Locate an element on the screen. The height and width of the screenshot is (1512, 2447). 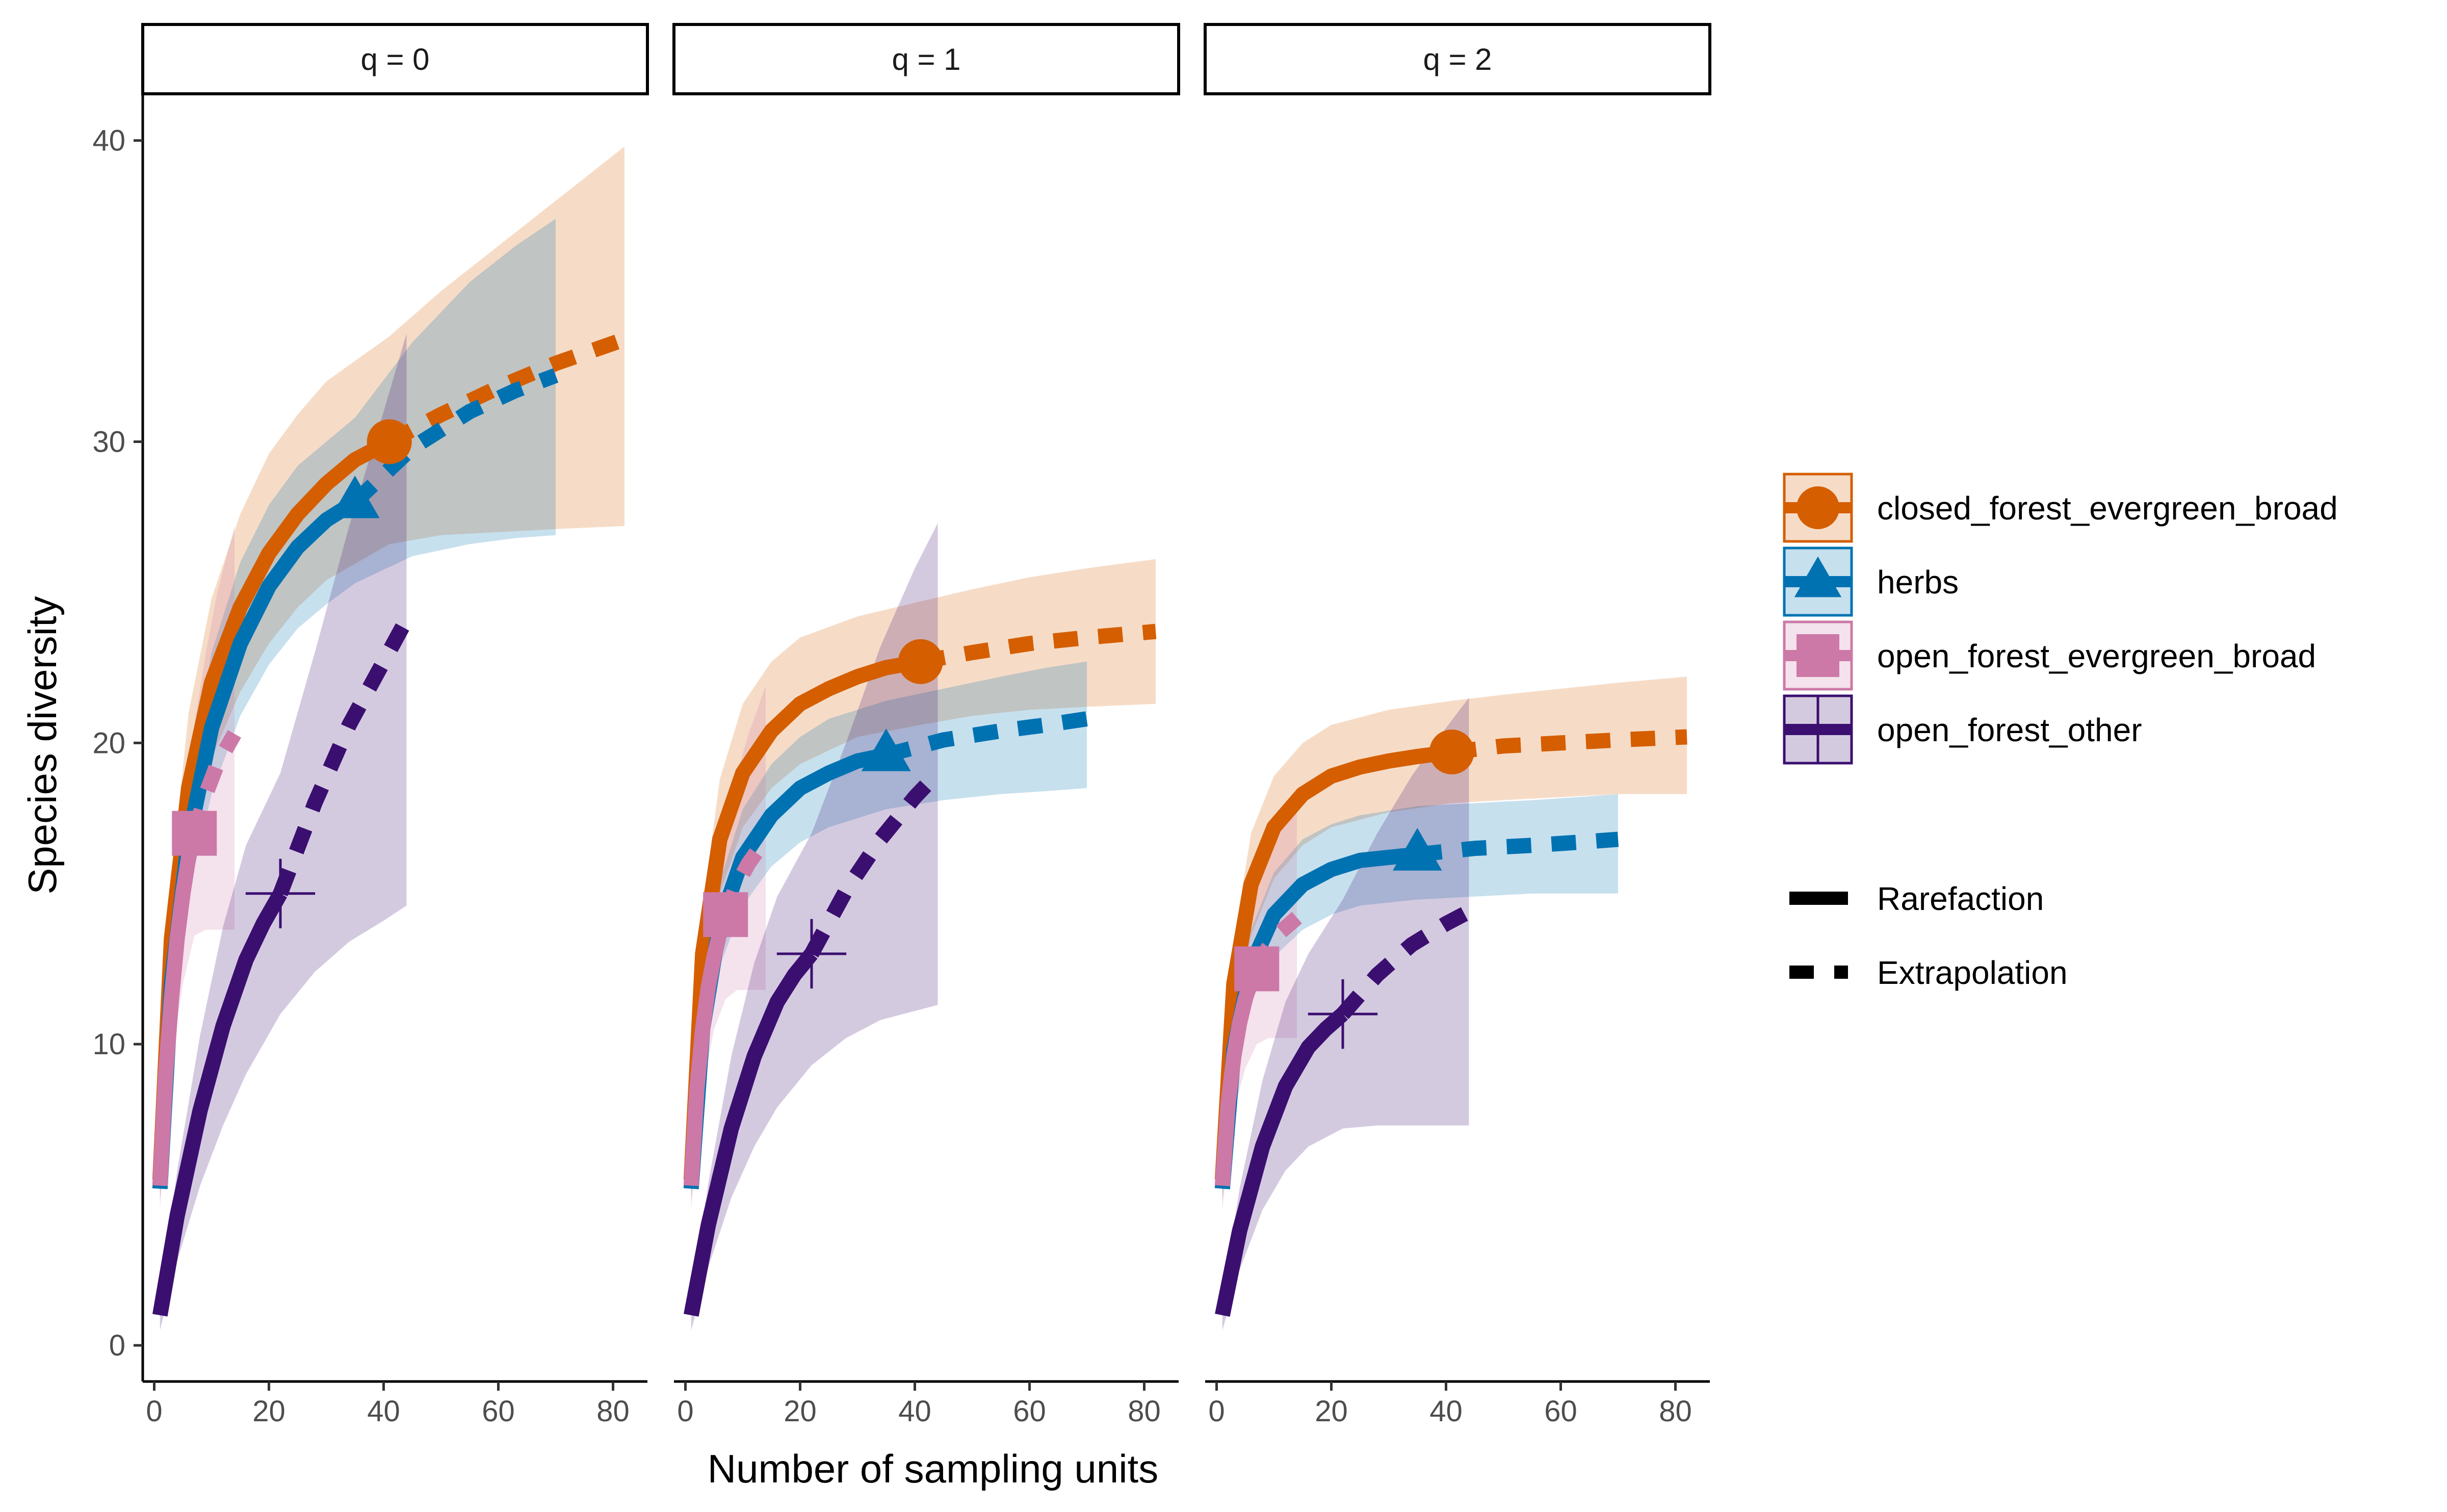
legend-key-marker-open-forest-evergreen-broad is located at coordinates (1818, 655).